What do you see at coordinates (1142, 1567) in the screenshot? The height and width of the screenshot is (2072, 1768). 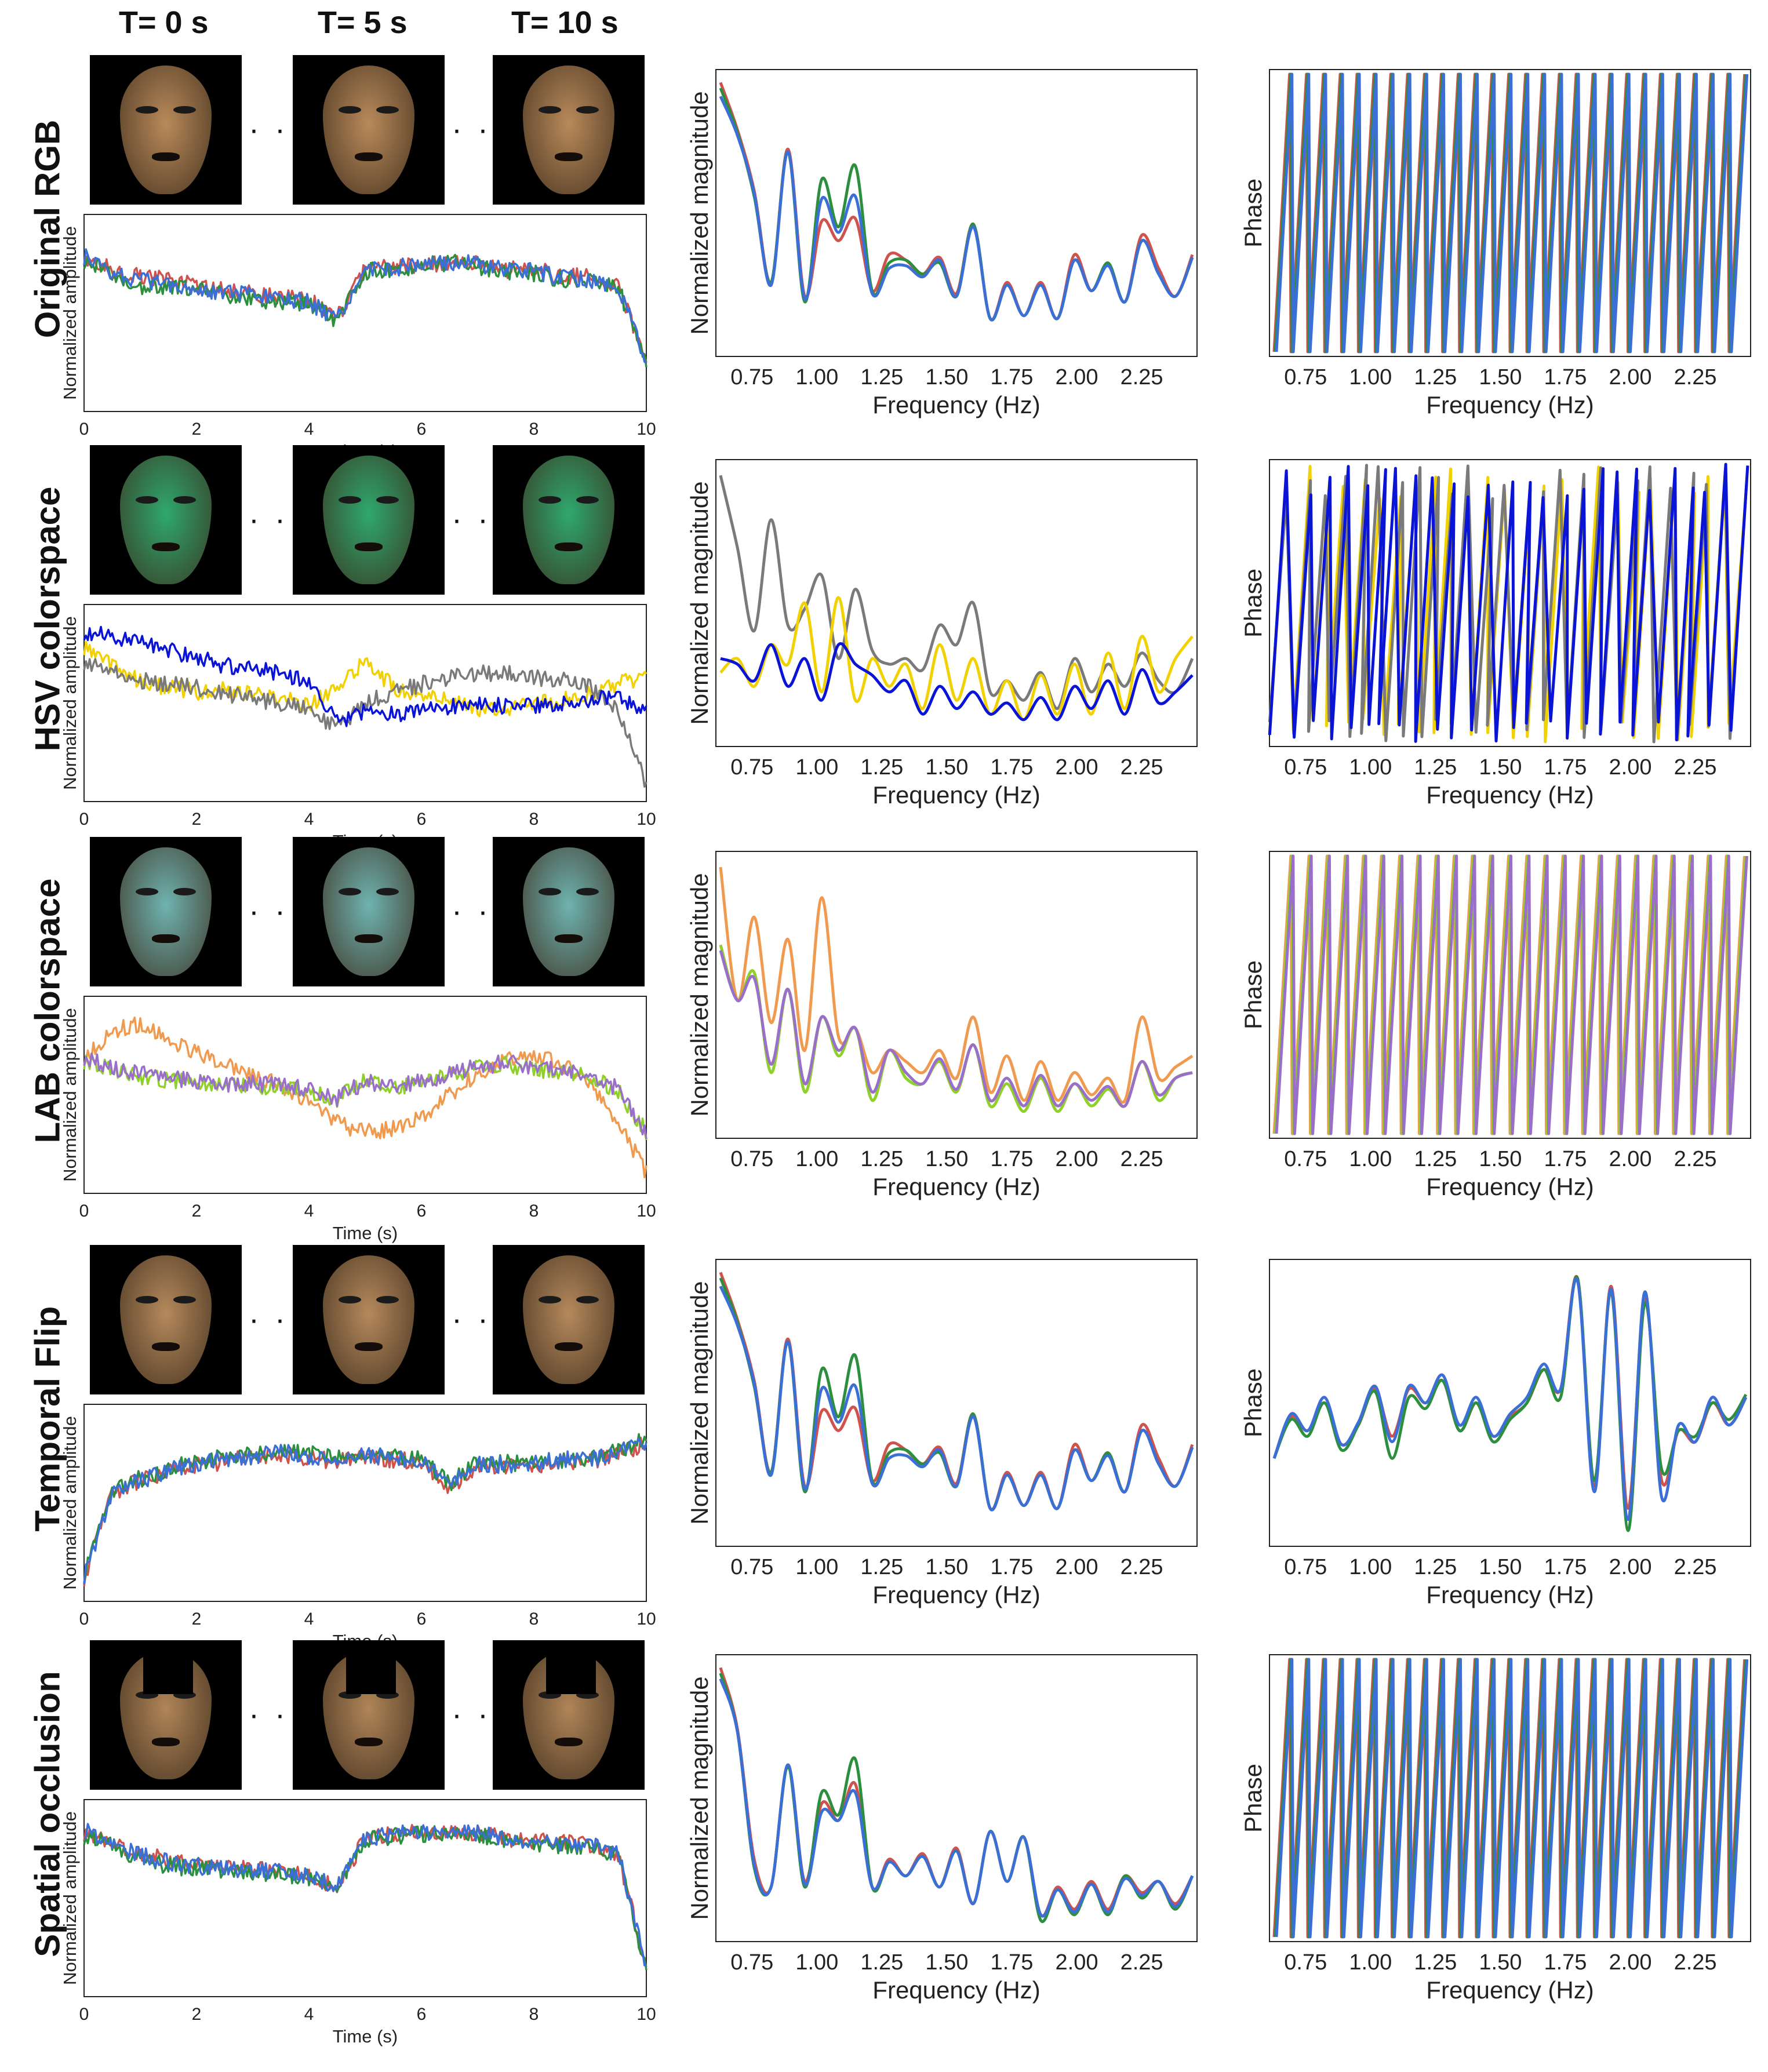 I see `x-tick-label: 2.25` at bounding box center [1142, 1567].